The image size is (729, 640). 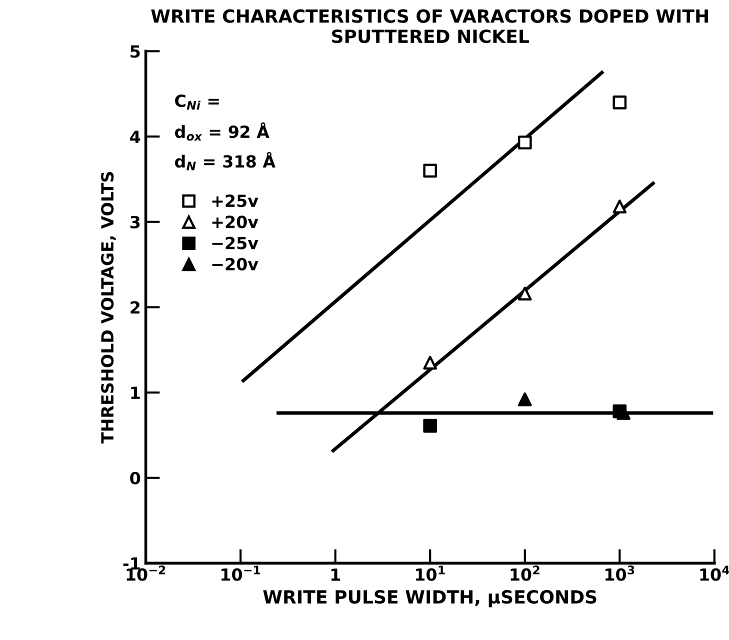 What do you see at coordinates (135, 222) in the screenshot?
I see `y-tick-label: 3` at bounding box center [135, 222].